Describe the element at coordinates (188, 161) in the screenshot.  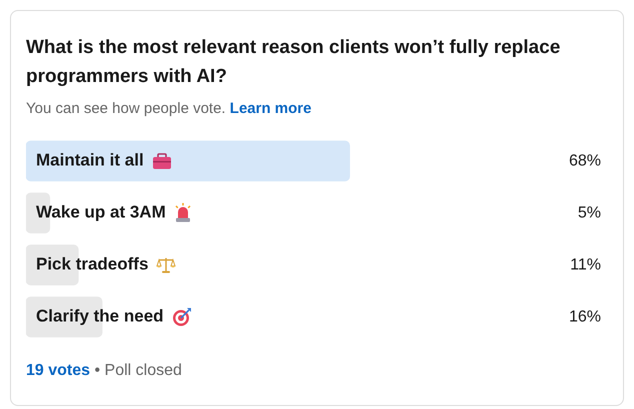
I see `bar` at that location.